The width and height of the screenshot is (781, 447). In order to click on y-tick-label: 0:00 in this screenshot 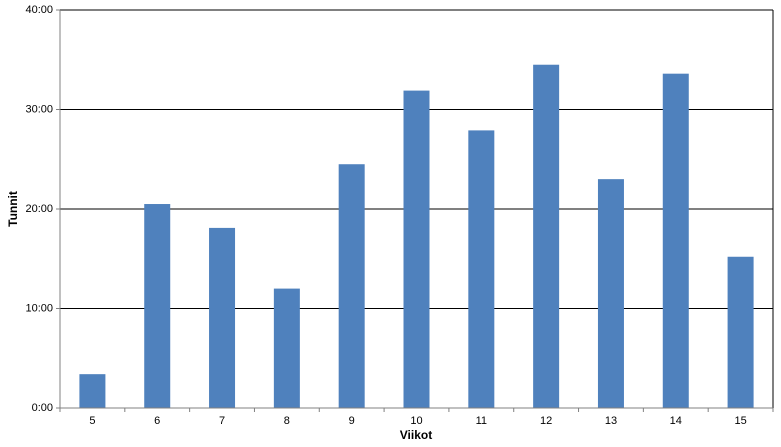, I will do `click(42, 408)`.